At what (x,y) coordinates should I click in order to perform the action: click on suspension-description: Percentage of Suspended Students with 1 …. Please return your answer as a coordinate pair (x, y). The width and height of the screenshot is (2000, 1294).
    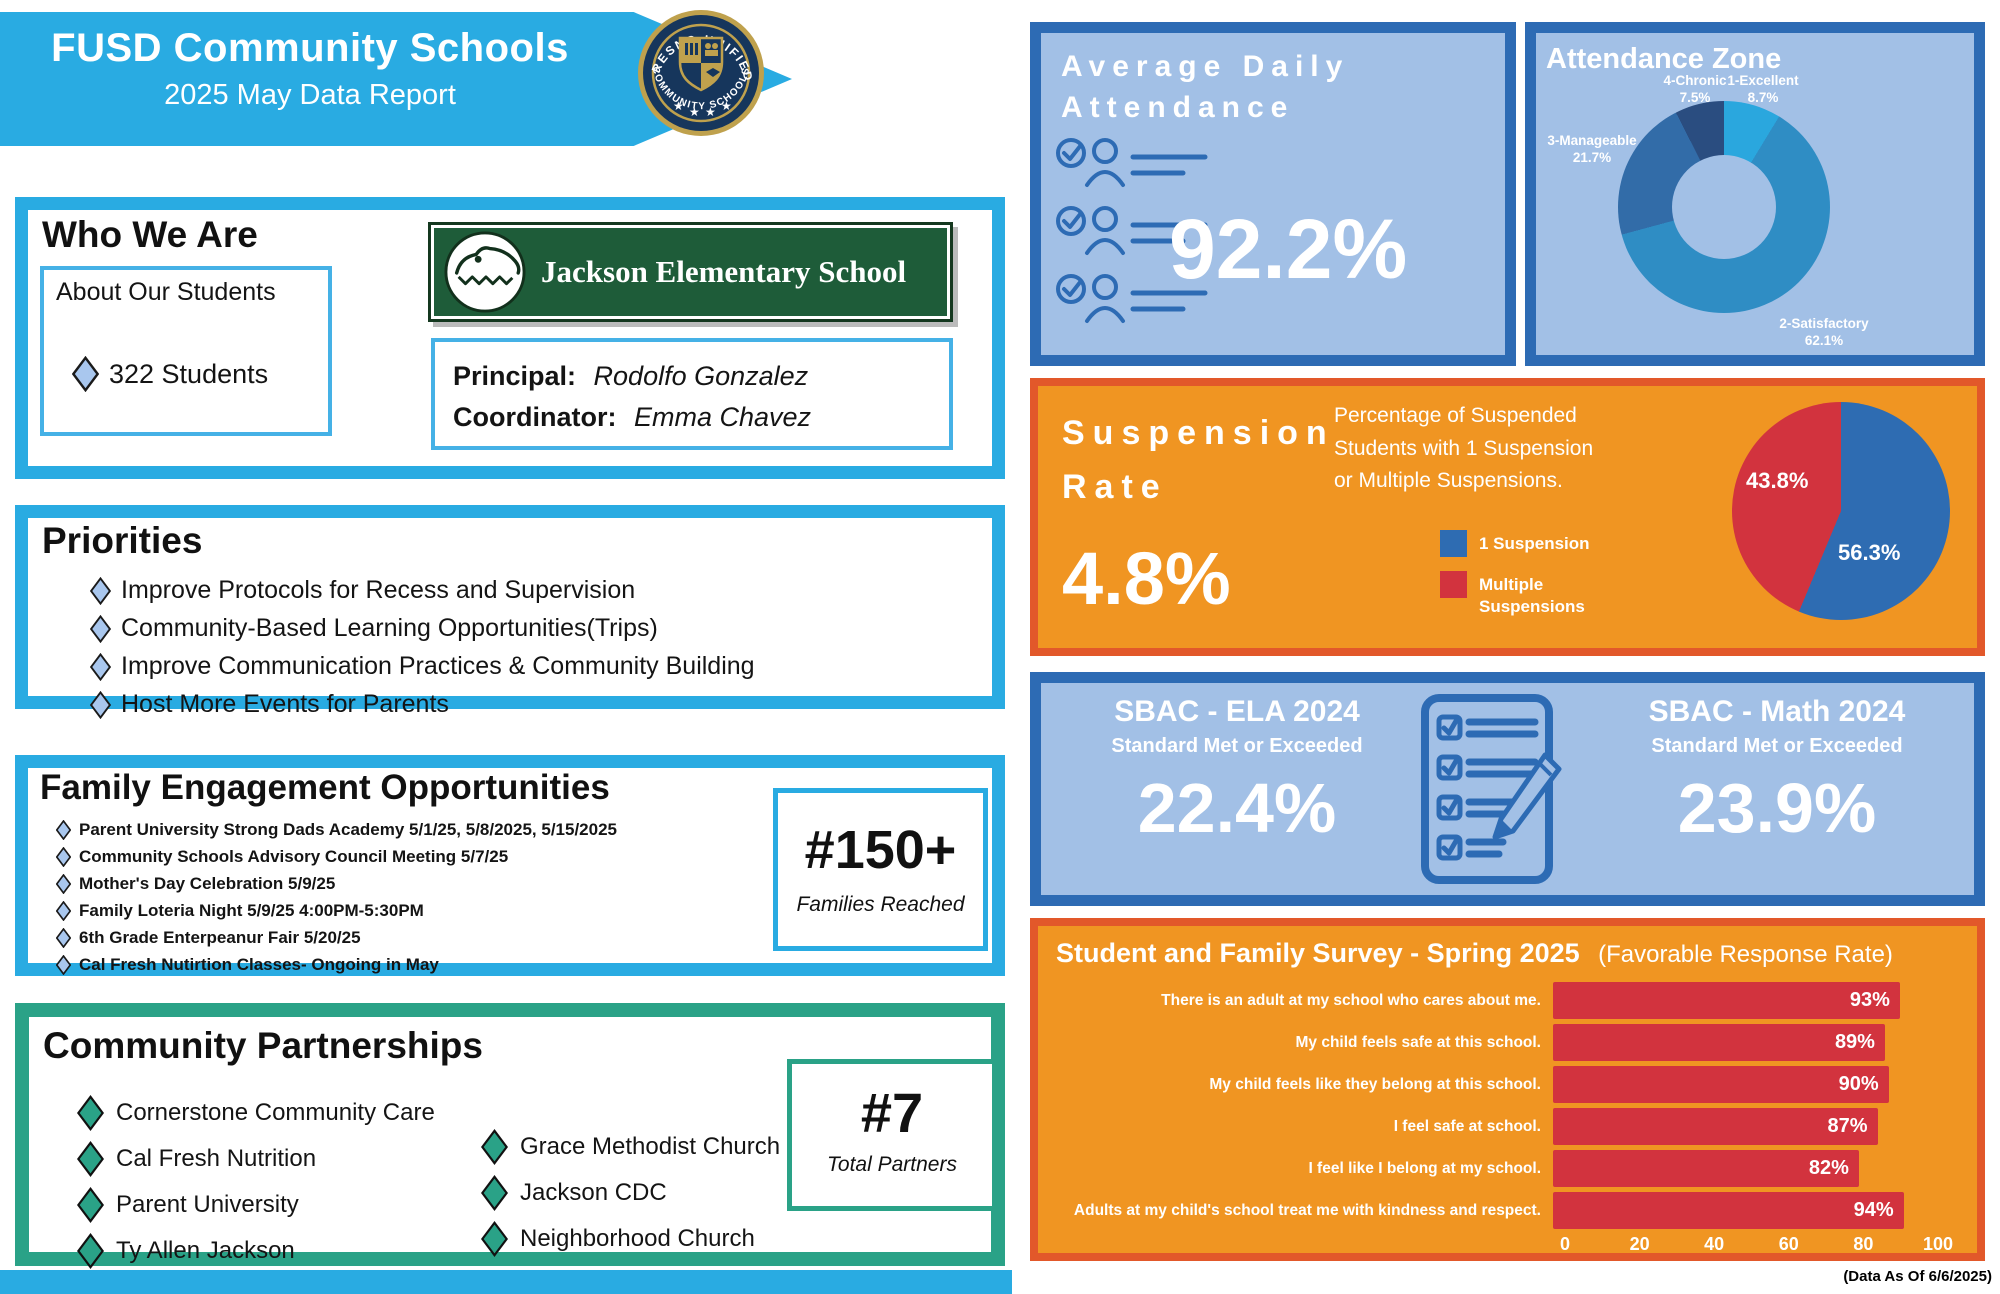
    Looking at the image, I should click on (1464, 448).